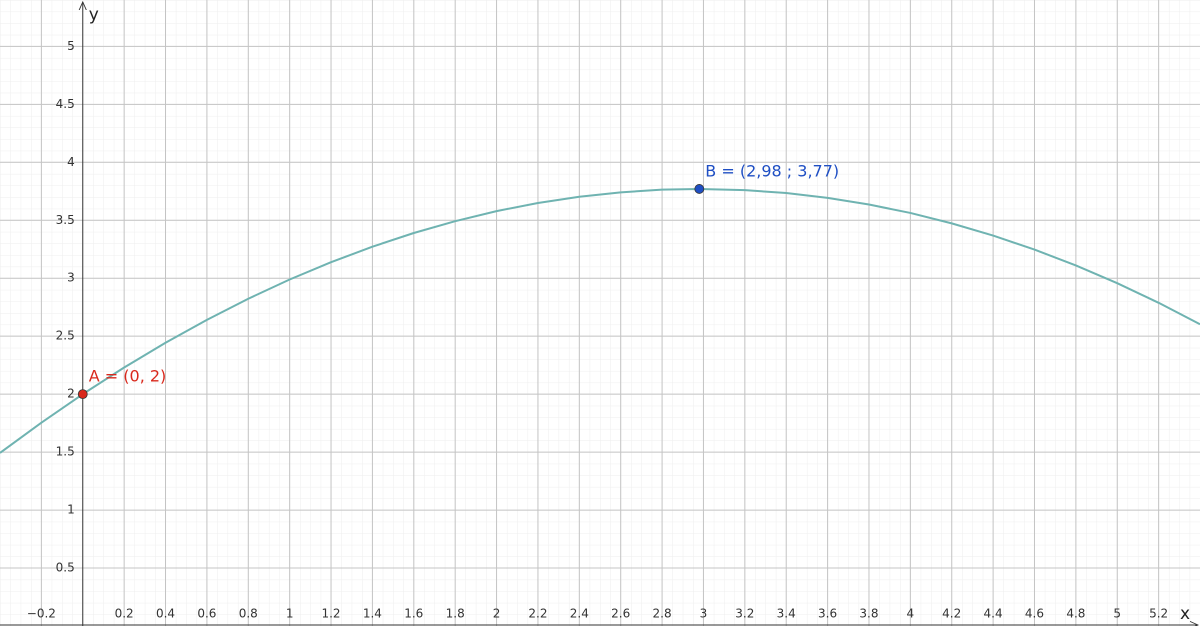 This screenshot has height=626, width=1200. Describe the element at coordinates (94, 15) in the screenshot. I see `y-axis-label: y` at that location.